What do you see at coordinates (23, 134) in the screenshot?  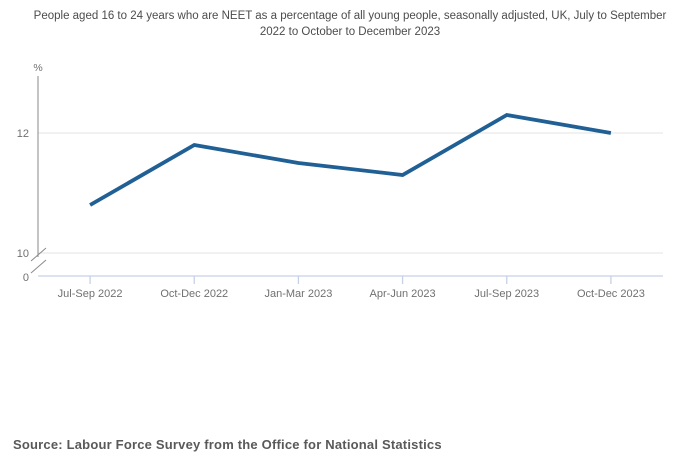 I see `y-axis-label: 12` at bounding box center [23, 134].